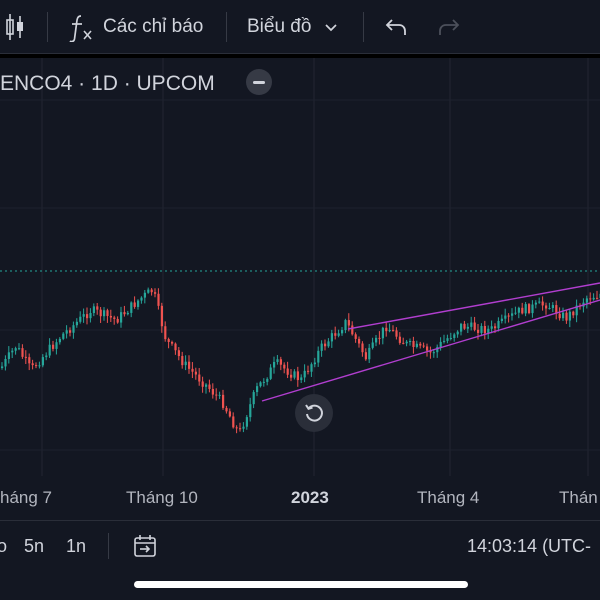 The width and height of the screenshot is (600, 600). What do you see at coordinates (34, 545) in the screenshot?
I see `range-5y-button: 5n` at bounding box center [34, 545].